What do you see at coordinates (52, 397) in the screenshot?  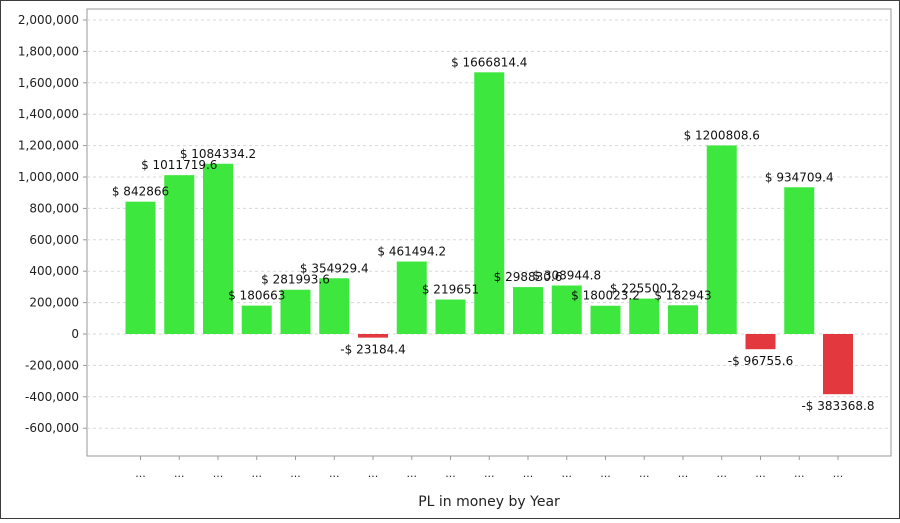 I see `y-tick-label: -400,000` at bounding box center [52, 397].